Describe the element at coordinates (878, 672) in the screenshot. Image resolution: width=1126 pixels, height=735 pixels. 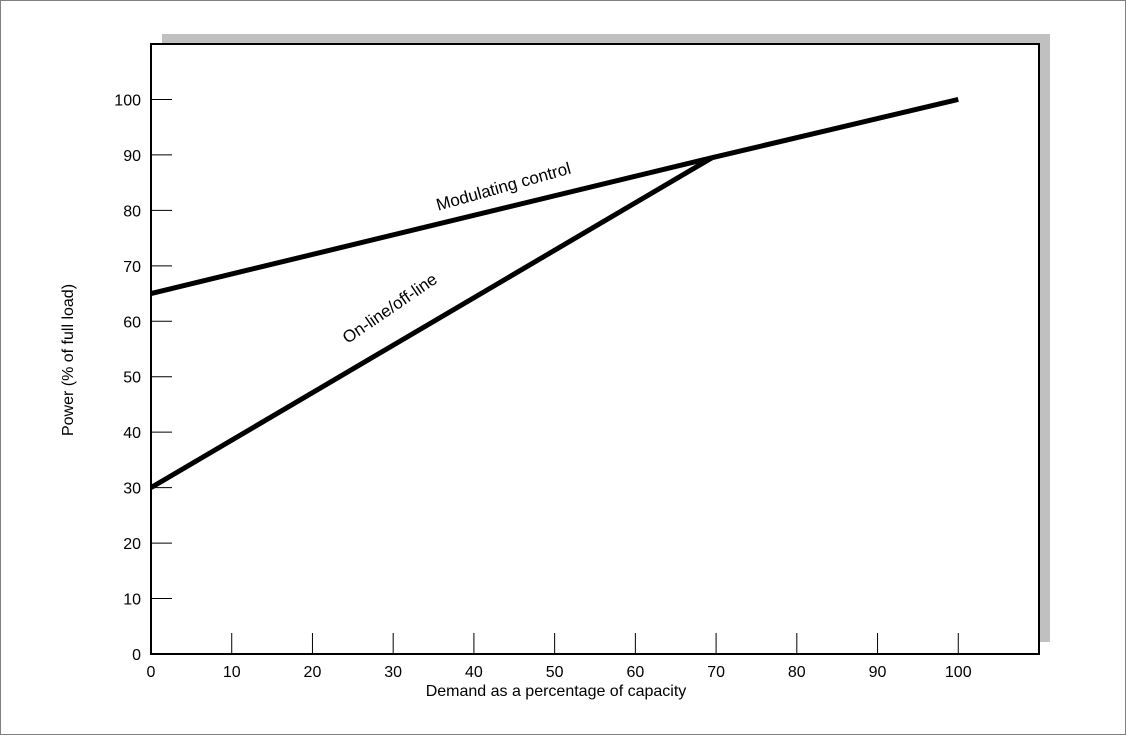
I see `x-tick-label: 90` at that location.